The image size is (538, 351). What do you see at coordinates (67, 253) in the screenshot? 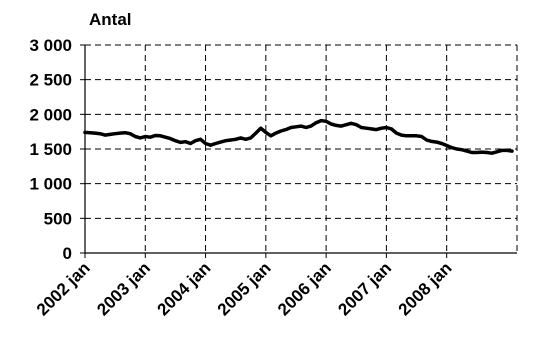
I see `y-tick-label: 0` at bounding box center [67, 253].